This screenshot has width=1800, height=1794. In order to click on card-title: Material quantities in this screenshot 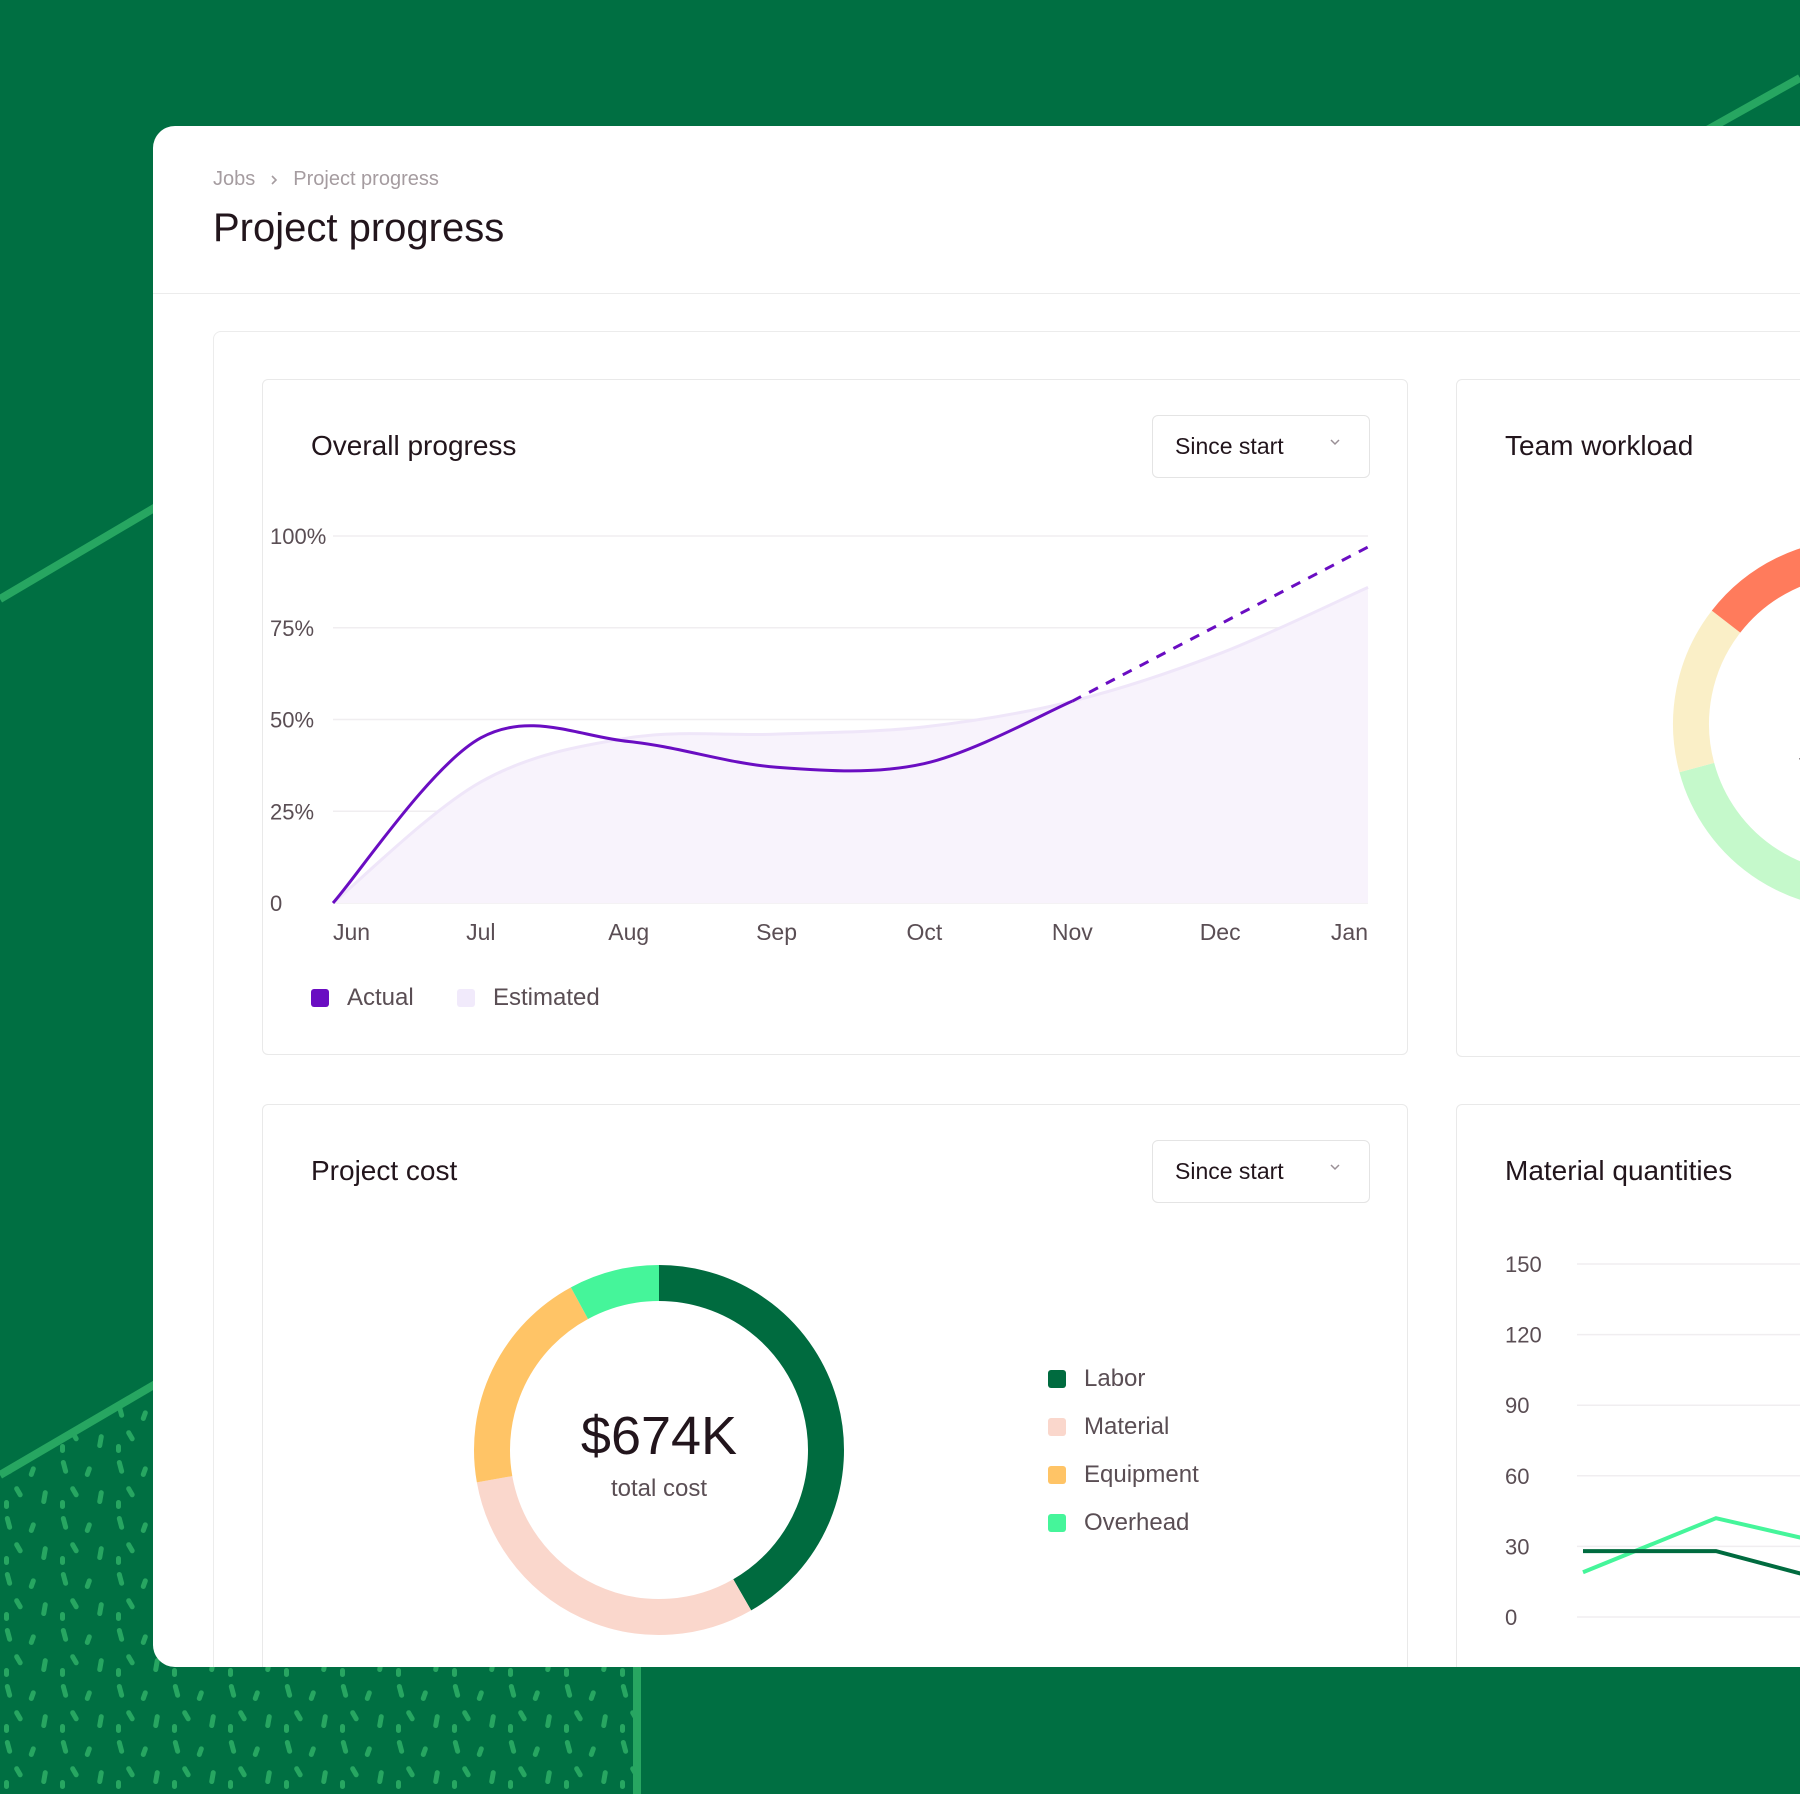, I will do `click(1619, 1170)`.